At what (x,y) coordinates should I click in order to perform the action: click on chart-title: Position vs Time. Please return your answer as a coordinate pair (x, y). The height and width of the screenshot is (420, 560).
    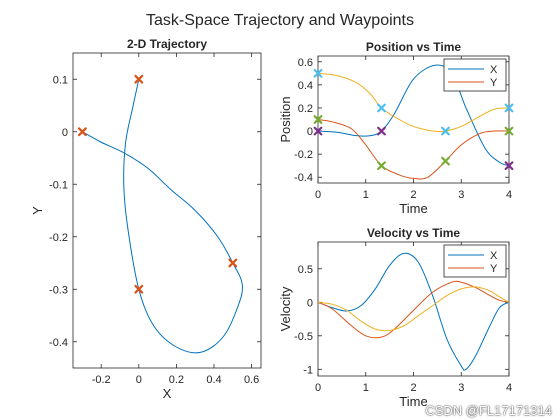
    Looking at the image, I should click on (413, 47).